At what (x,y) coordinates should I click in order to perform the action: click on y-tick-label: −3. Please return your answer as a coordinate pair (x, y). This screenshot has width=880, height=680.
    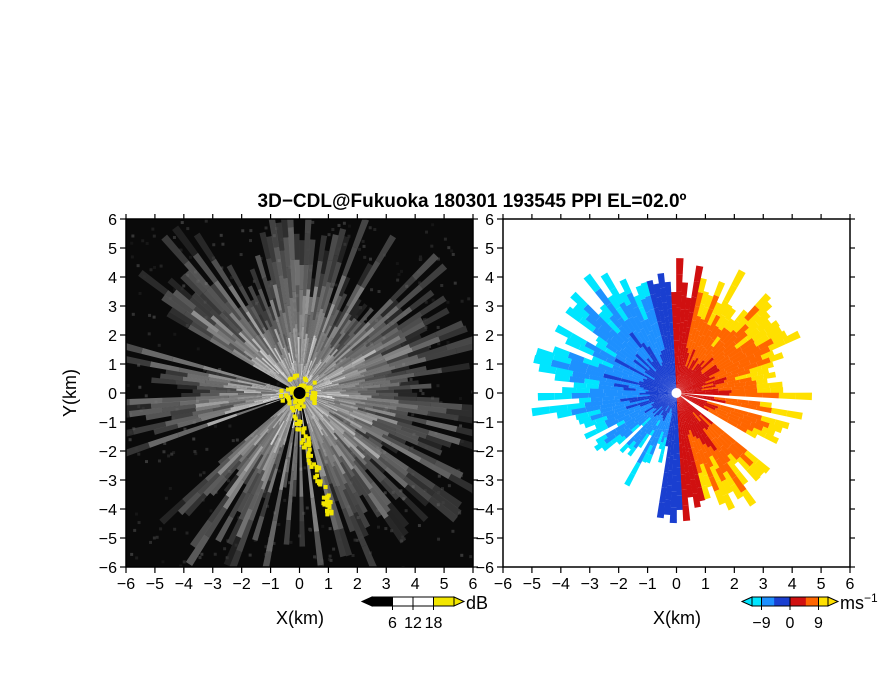
    Looking at the image, I should click on (485, 481).